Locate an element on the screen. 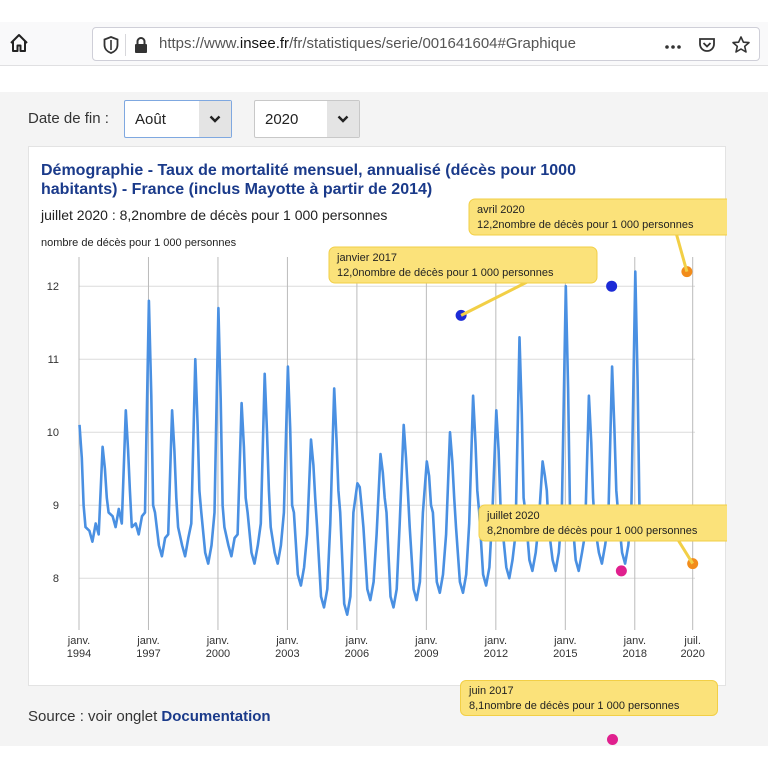 The height and width of the screenshot is (767, 768). source-note: Source : voir onglet Documentation is located at coordinates (149, 716).